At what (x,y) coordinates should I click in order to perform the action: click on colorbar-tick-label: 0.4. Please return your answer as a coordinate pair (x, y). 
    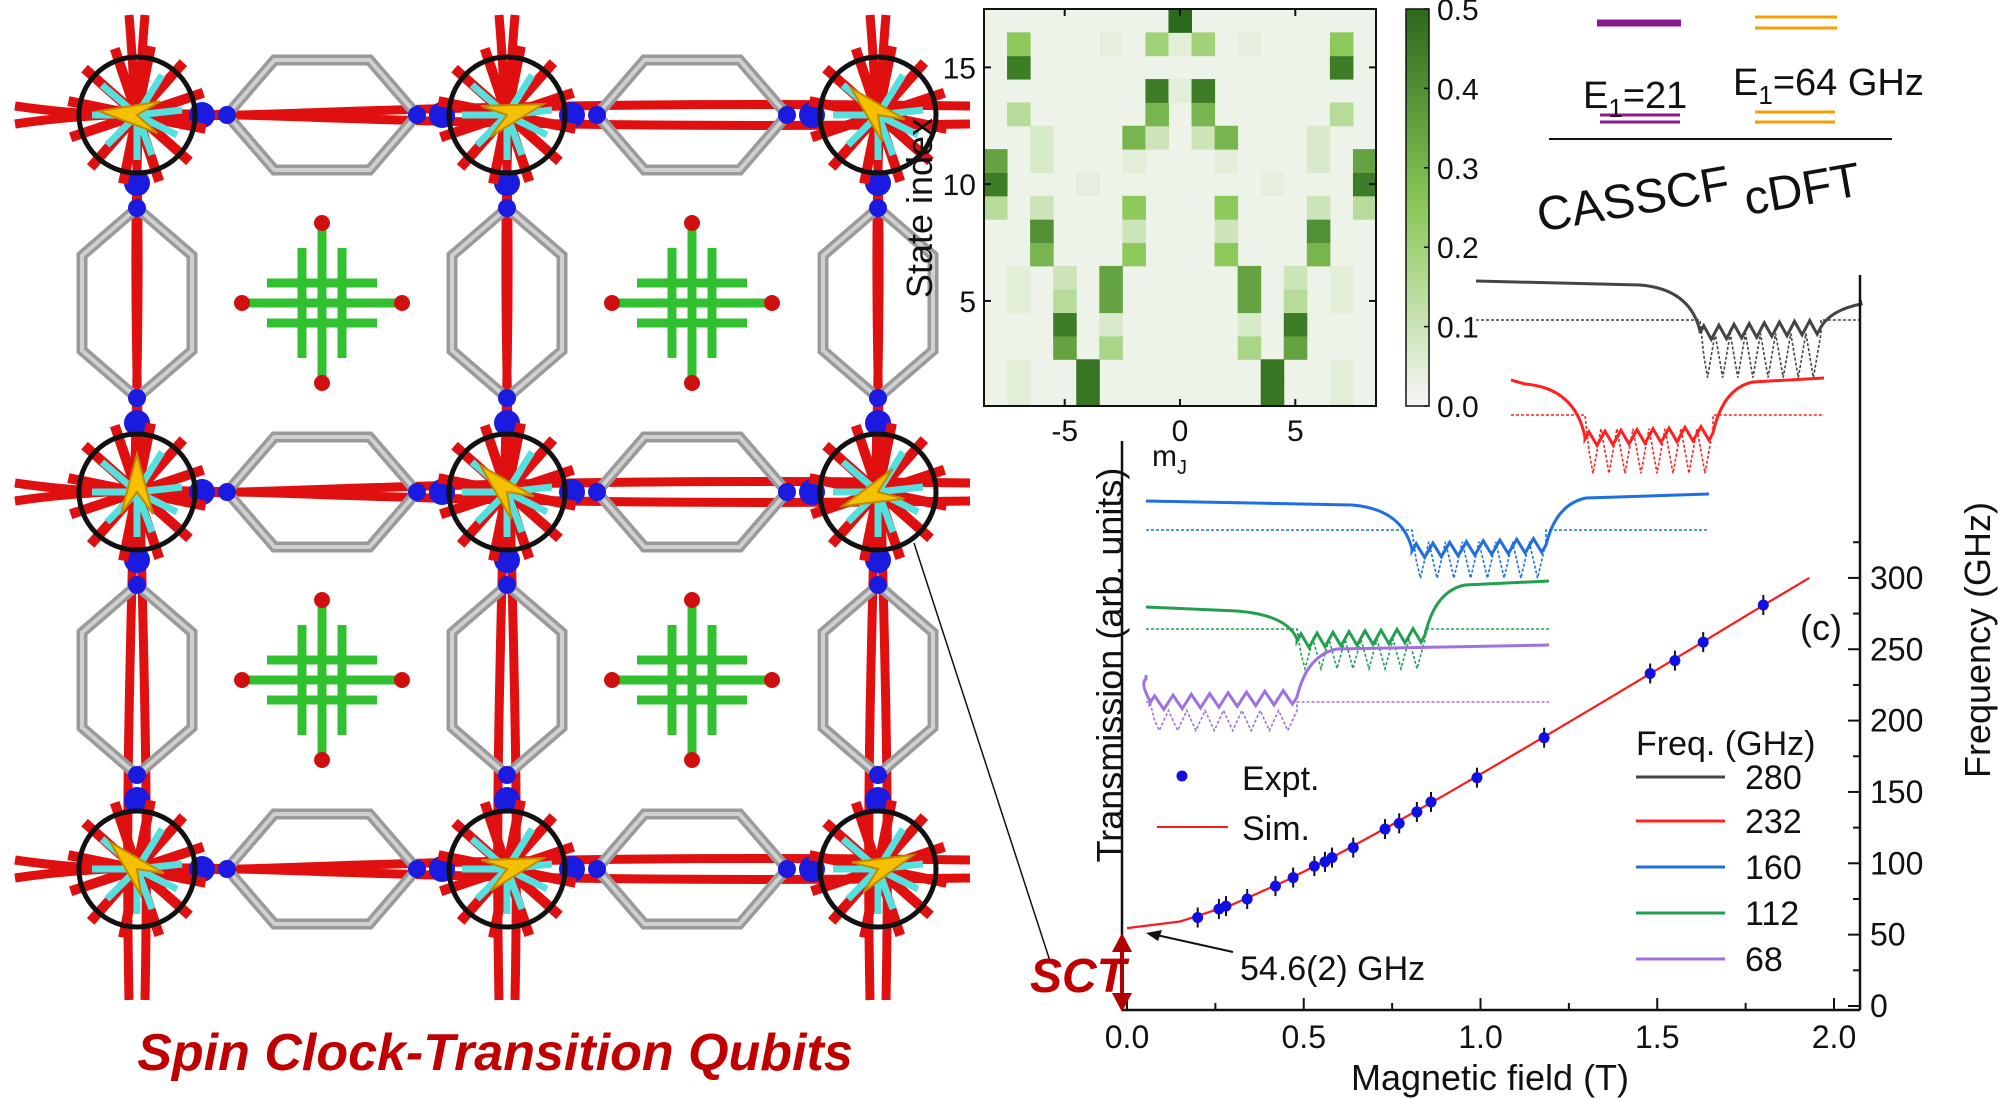
    Looking at the image, I should click on (1458, 89).